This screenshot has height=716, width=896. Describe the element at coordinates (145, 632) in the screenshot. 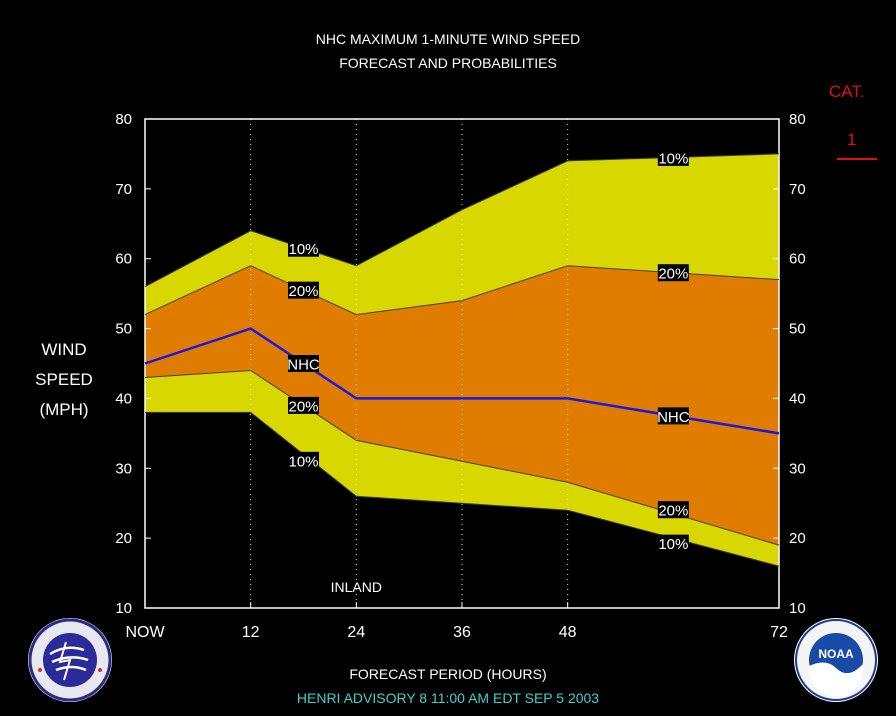

I see `x-tick-label: NOW` at that location.